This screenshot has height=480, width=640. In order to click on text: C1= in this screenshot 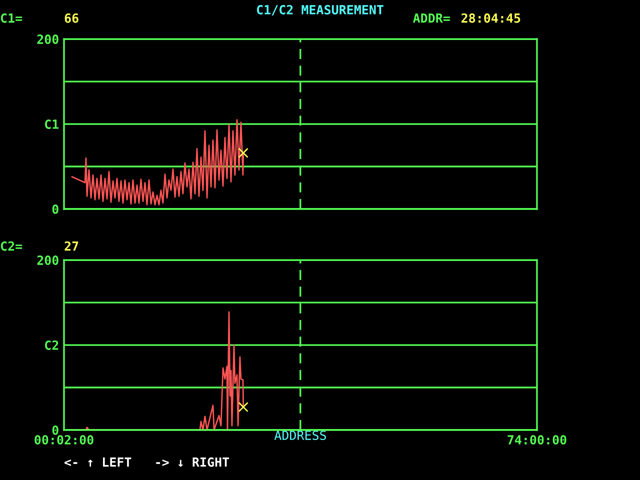, I will do `click(11, 18)`.